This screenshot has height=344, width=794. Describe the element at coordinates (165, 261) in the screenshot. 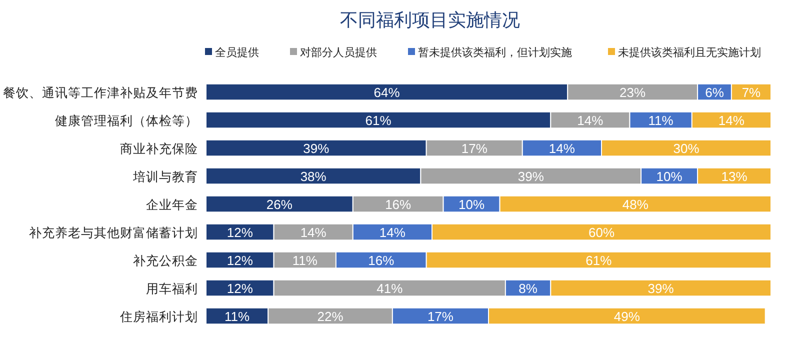

I see `y-tick-label: 补充公积金` at that location.